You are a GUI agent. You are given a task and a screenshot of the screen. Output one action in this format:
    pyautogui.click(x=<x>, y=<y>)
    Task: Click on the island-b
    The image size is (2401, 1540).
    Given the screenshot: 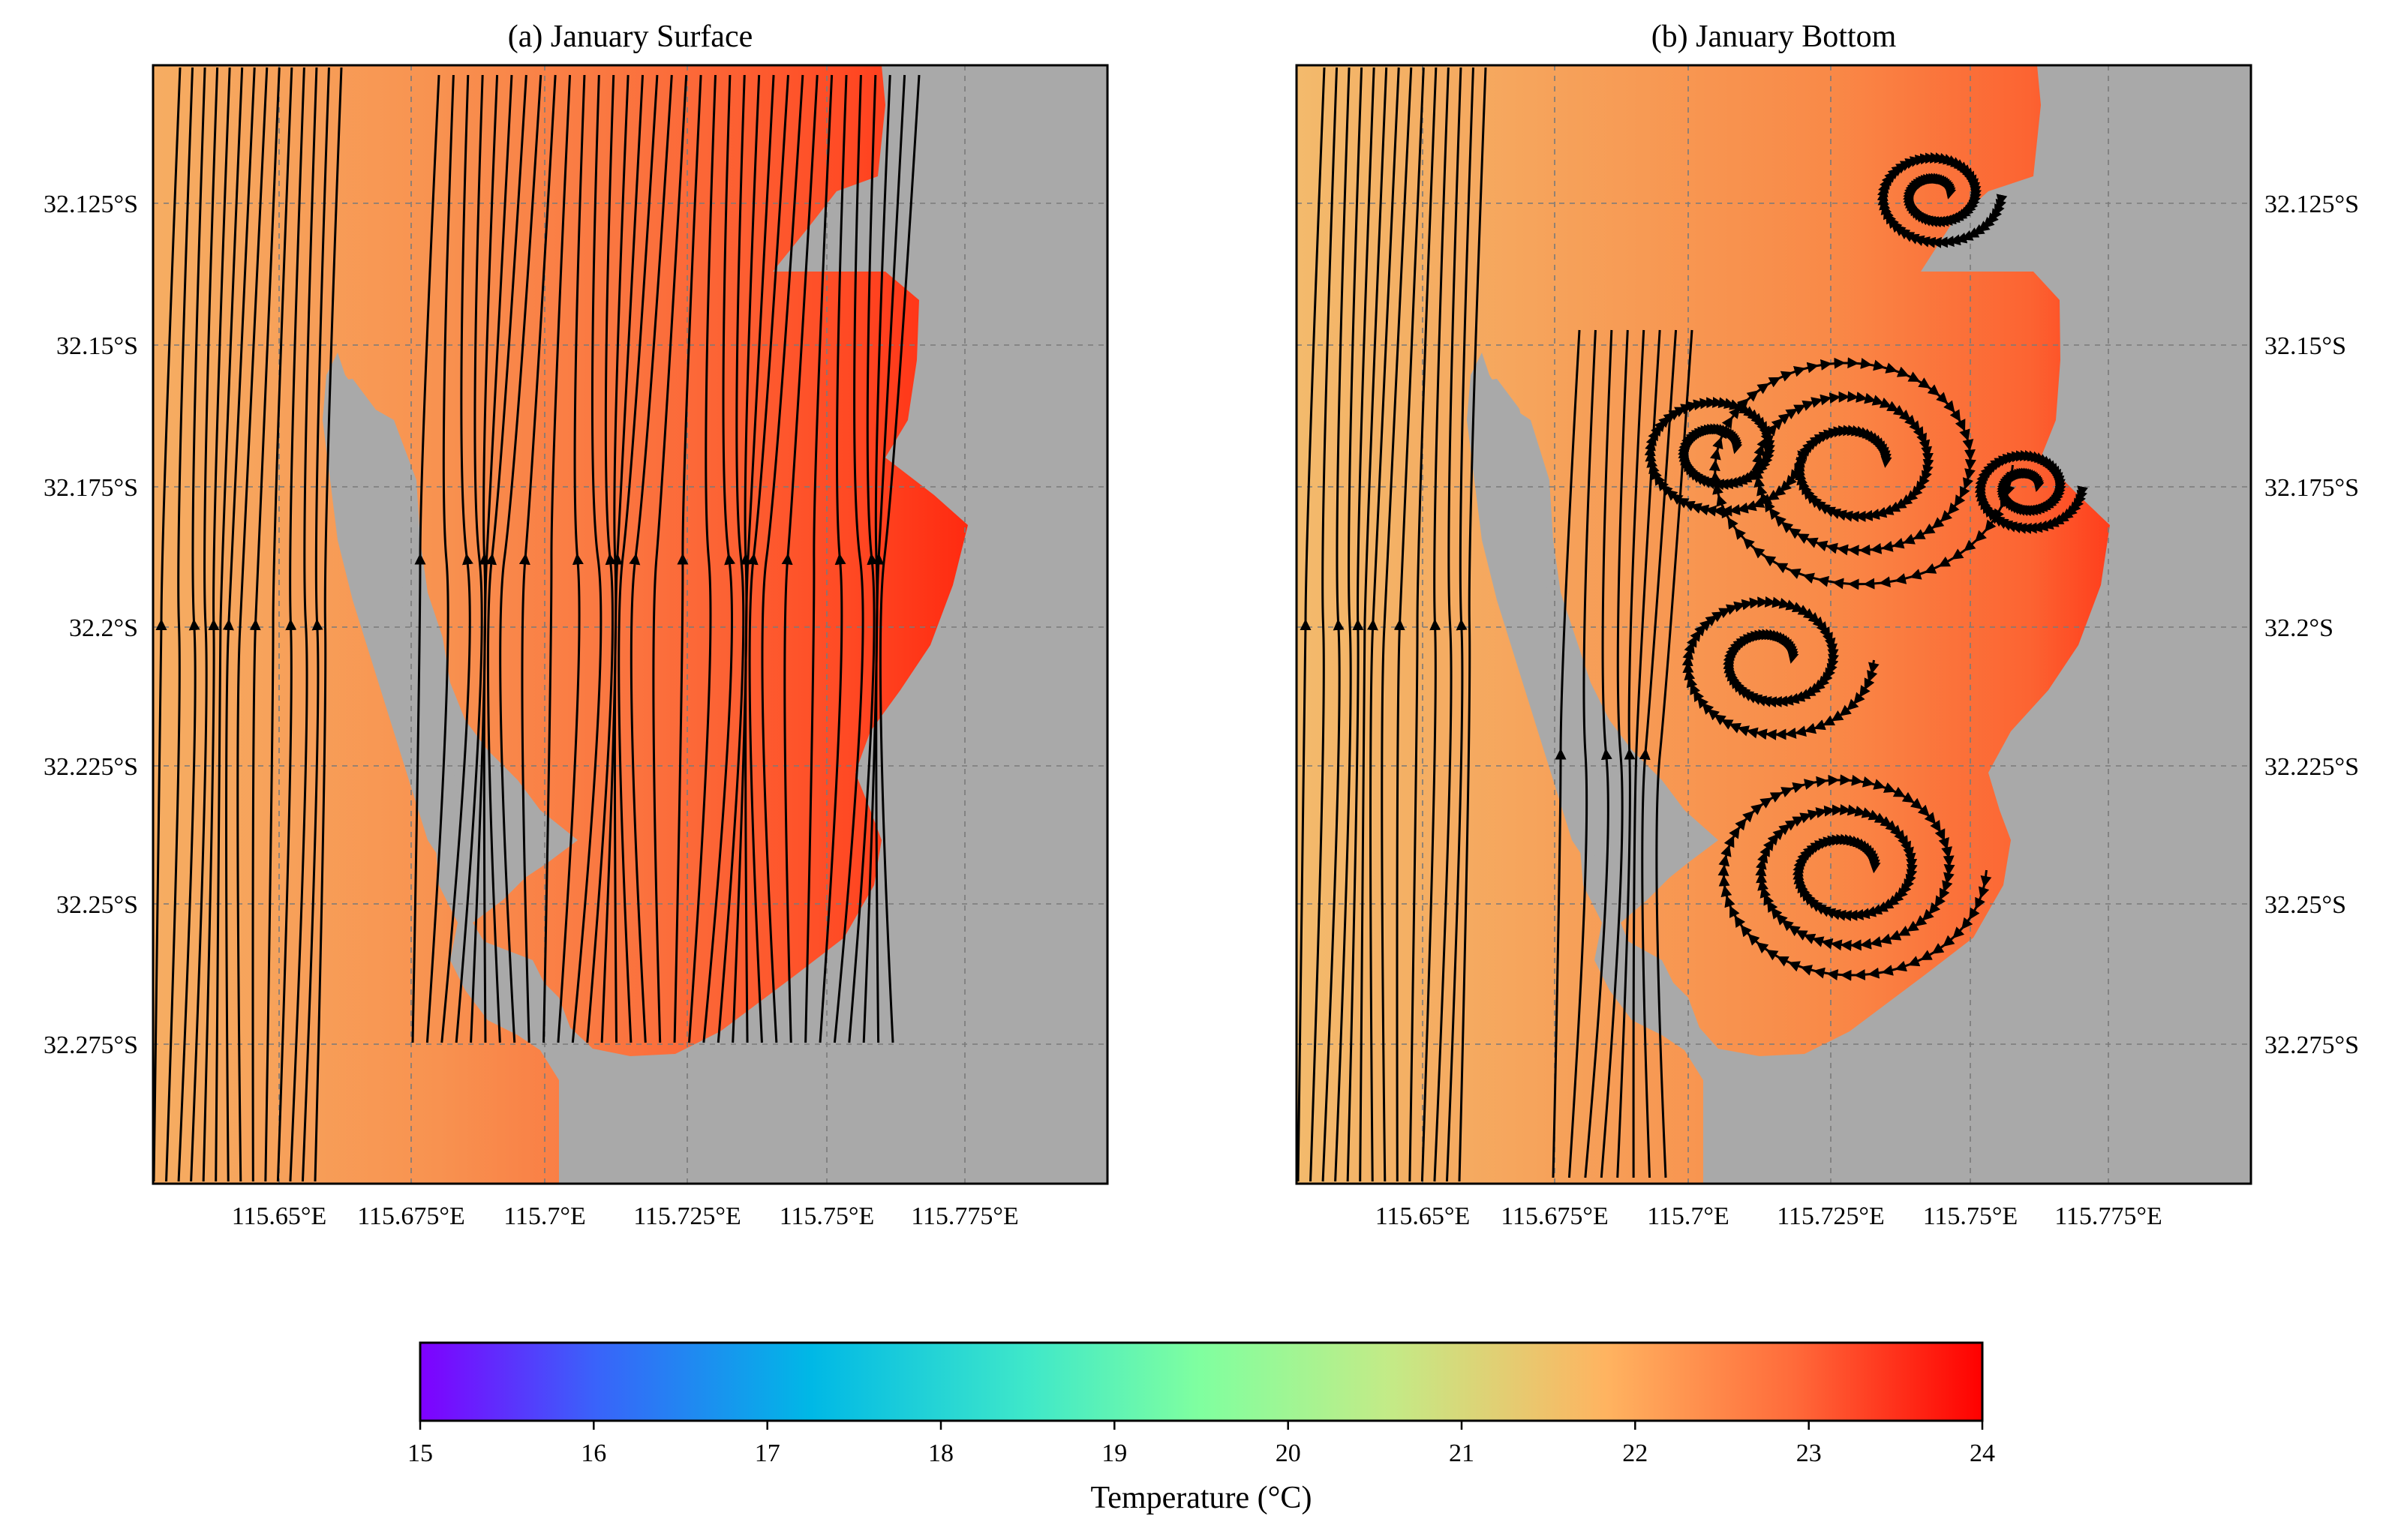 What is the action you would take?
    pyautogui.click(x=1537, y=621)
    